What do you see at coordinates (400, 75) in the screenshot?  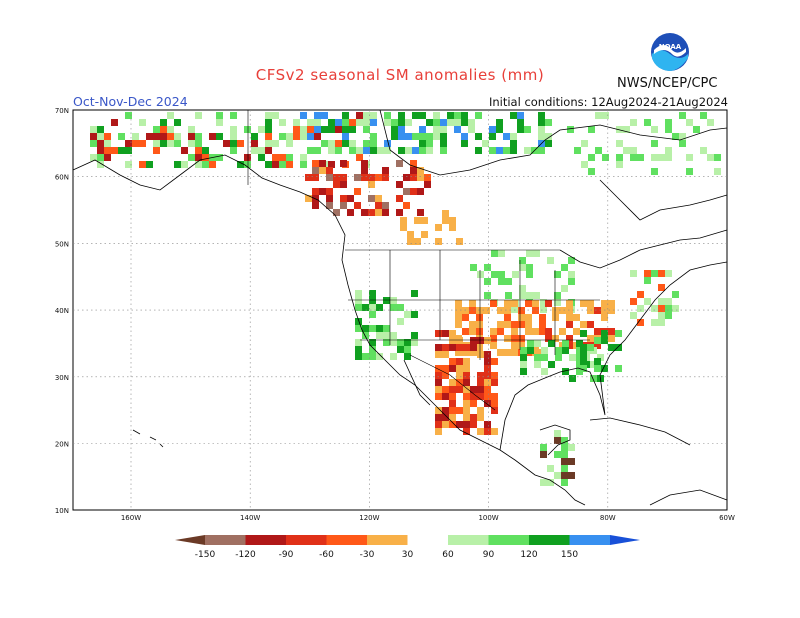 I see `map-title: CFSv2 seasonal SM anomalies (mm)` at bounding box center [400, 75].